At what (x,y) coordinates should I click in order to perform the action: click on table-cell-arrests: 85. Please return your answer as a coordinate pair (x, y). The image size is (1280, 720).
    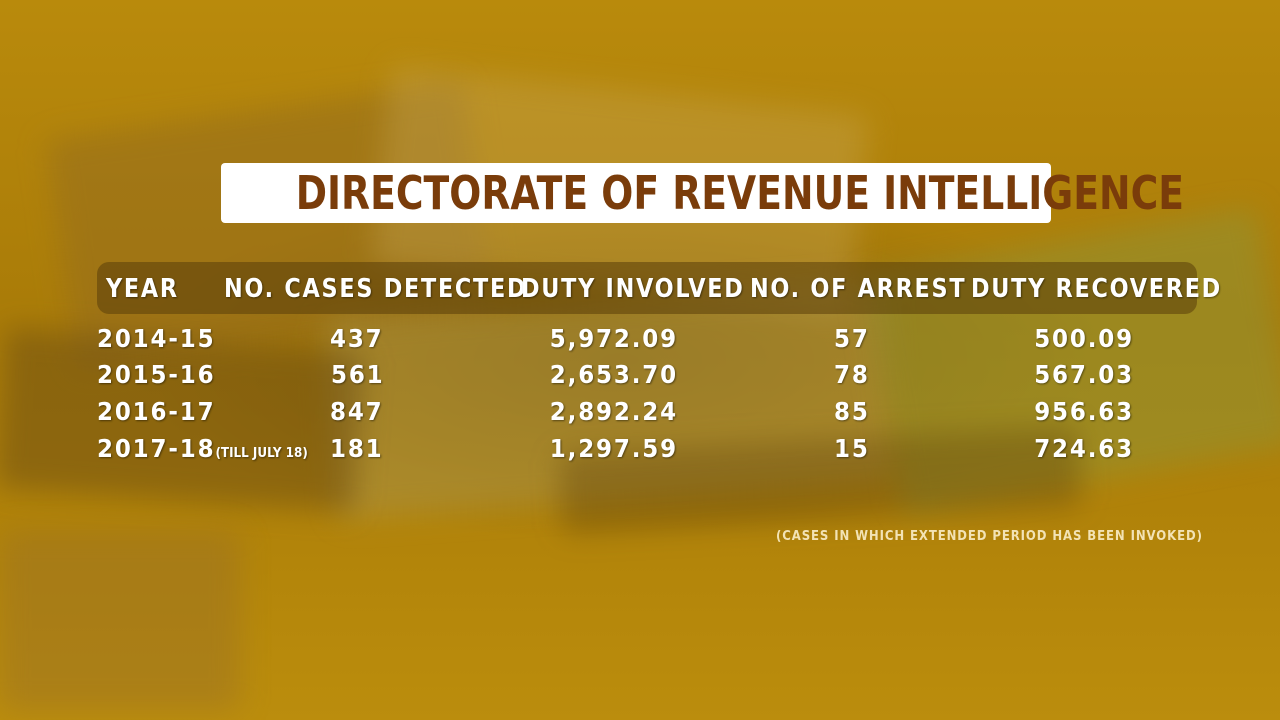
    Looking at the image, I should click on (852, 411).